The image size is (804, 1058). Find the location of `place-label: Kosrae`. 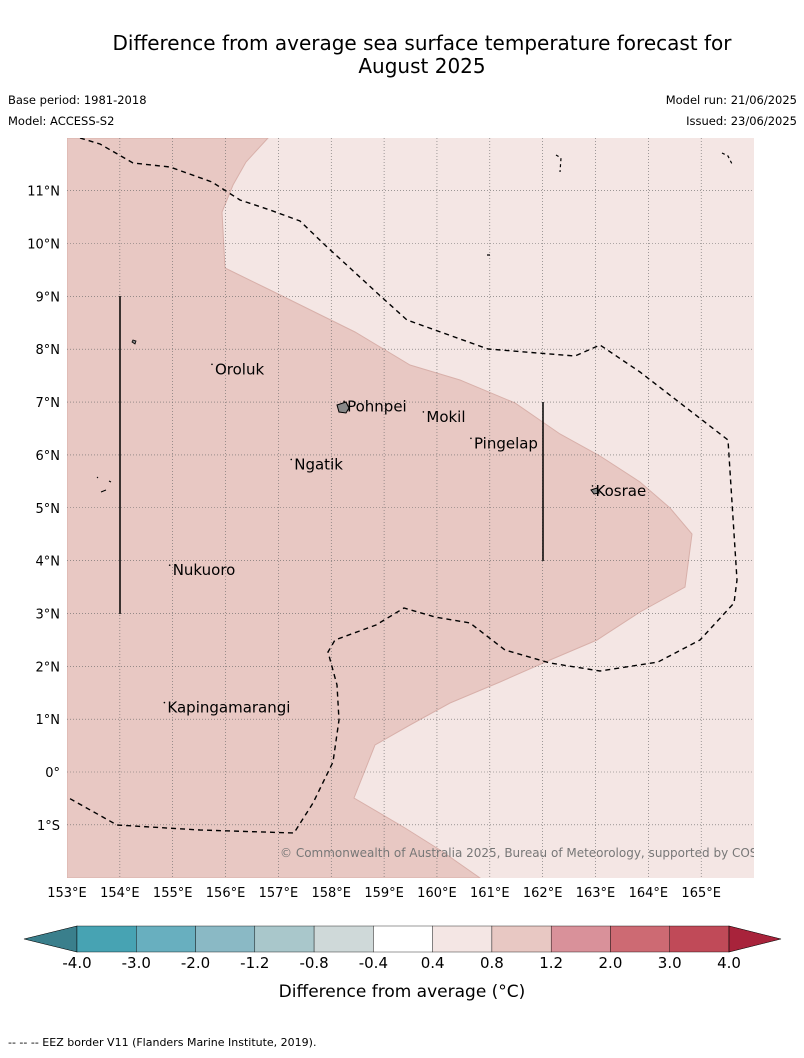

place-label: Kosrae is located at coordinates (621, 491).